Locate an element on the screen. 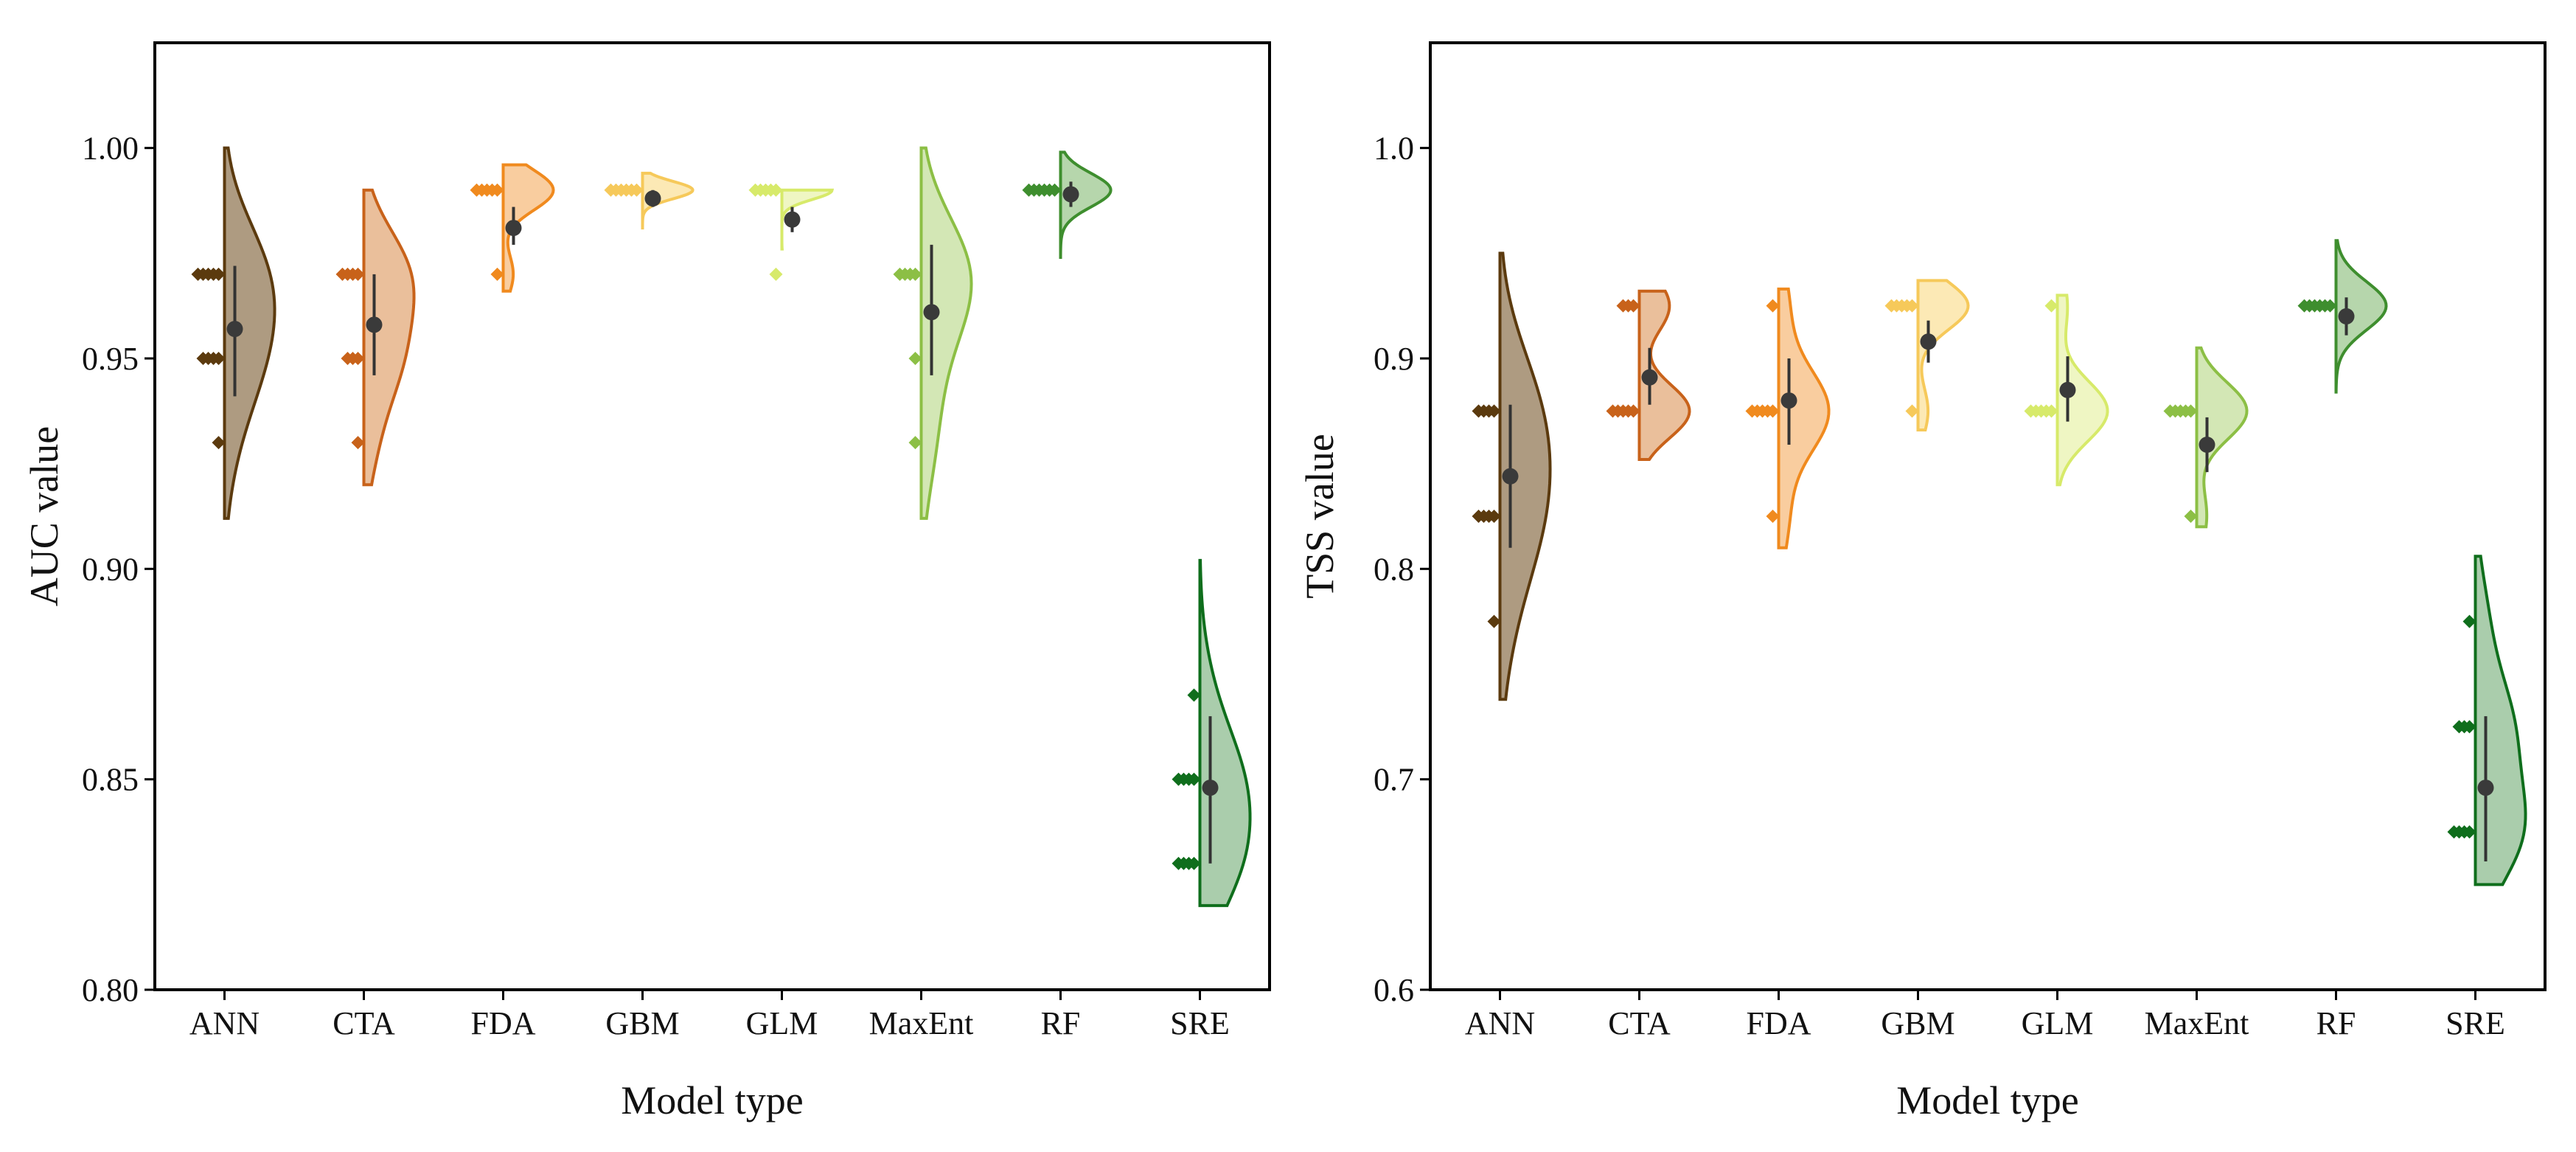 The height and width of the screenshot is (1152, 2576). auc-y-ticks: 0.80 0.85 0.90 0.95 1.00 is located at coordinates (119, 569).